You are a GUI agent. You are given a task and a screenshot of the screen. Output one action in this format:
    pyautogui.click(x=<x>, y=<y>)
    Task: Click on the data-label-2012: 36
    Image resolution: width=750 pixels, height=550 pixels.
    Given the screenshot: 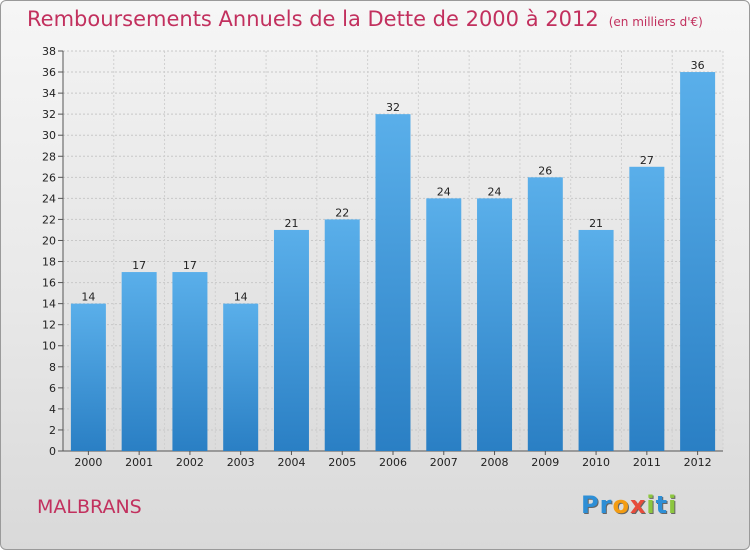 What is the action you would take?
    pyautogui.click(x=698, y=65)
    